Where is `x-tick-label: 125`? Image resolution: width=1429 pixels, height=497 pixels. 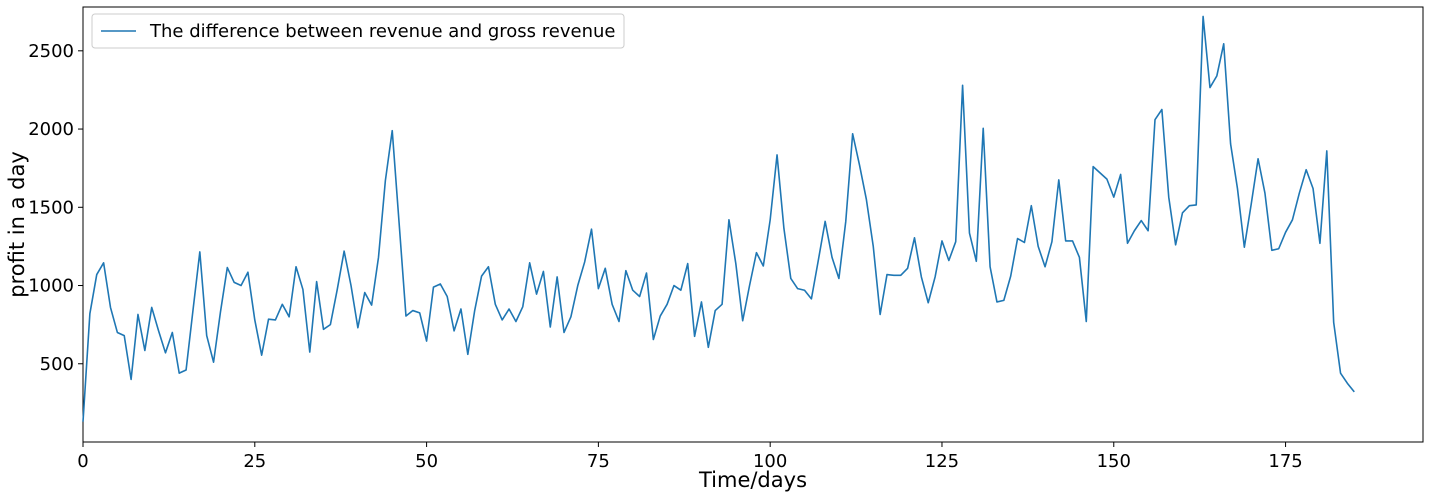
x-tick-label: 125 is located at coordinates (942, 461).